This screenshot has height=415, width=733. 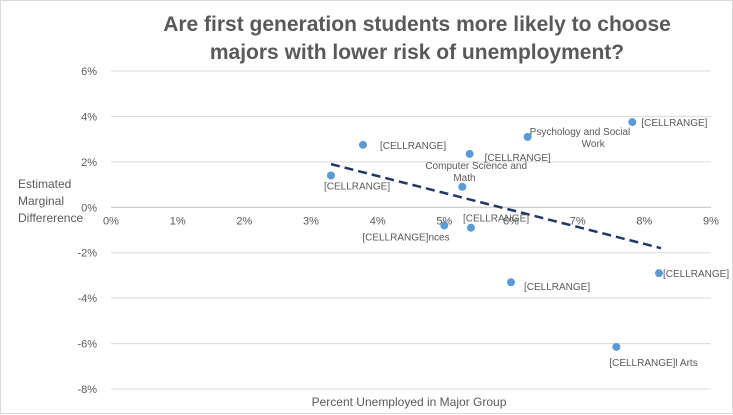 I want to click on y-tick-label: -6%, so click(x=87, y=345).